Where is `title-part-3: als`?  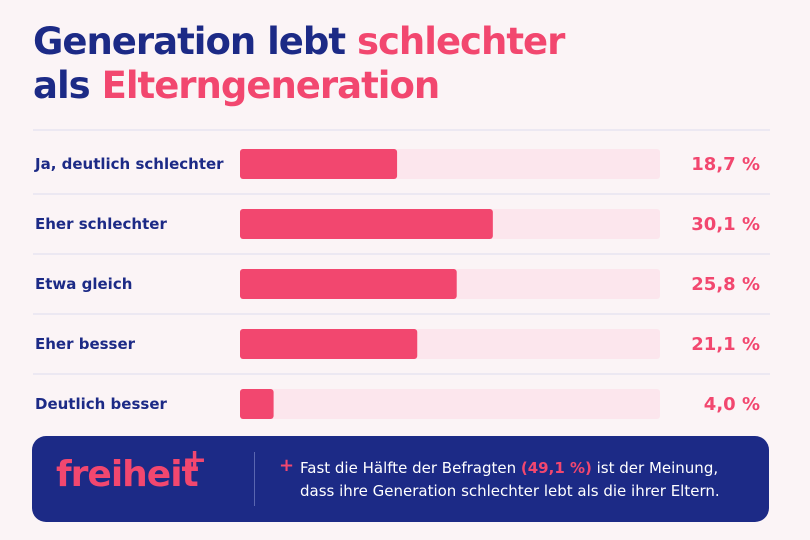
title-part-3: als is located at coordinates (67, 85).